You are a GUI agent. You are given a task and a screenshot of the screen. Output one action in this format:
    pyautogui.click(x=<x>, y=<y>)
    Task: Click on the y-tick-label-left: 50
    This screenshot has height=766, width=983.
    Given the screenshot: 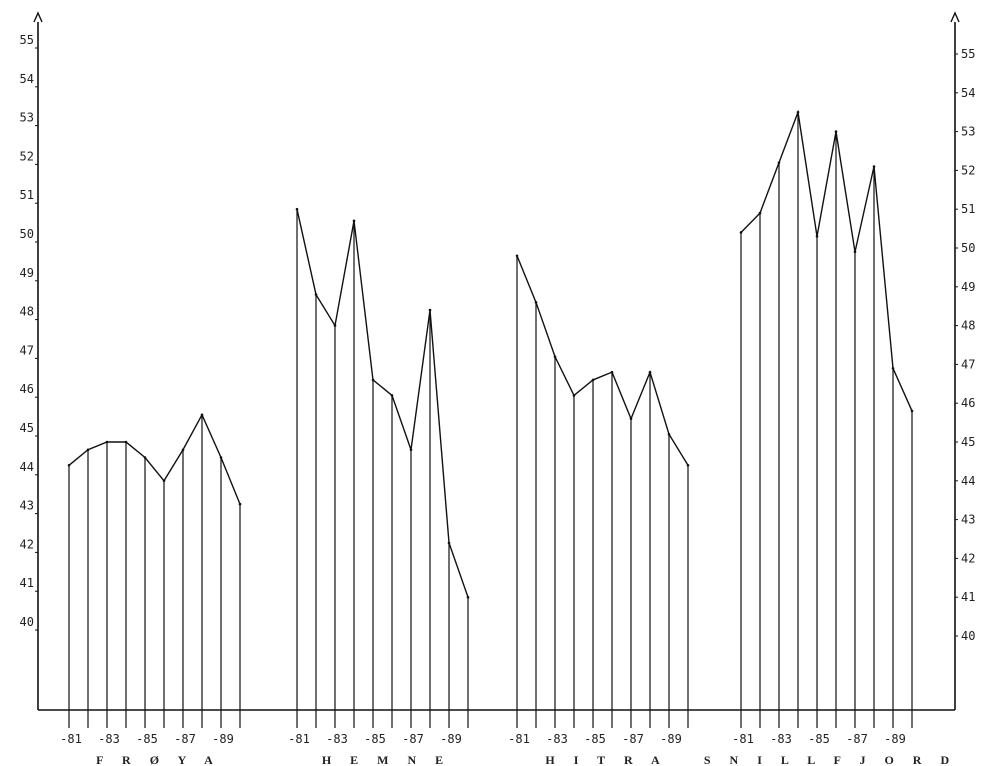 What is the action you would take?
    pyautogui.click(x=27, y=234)
    